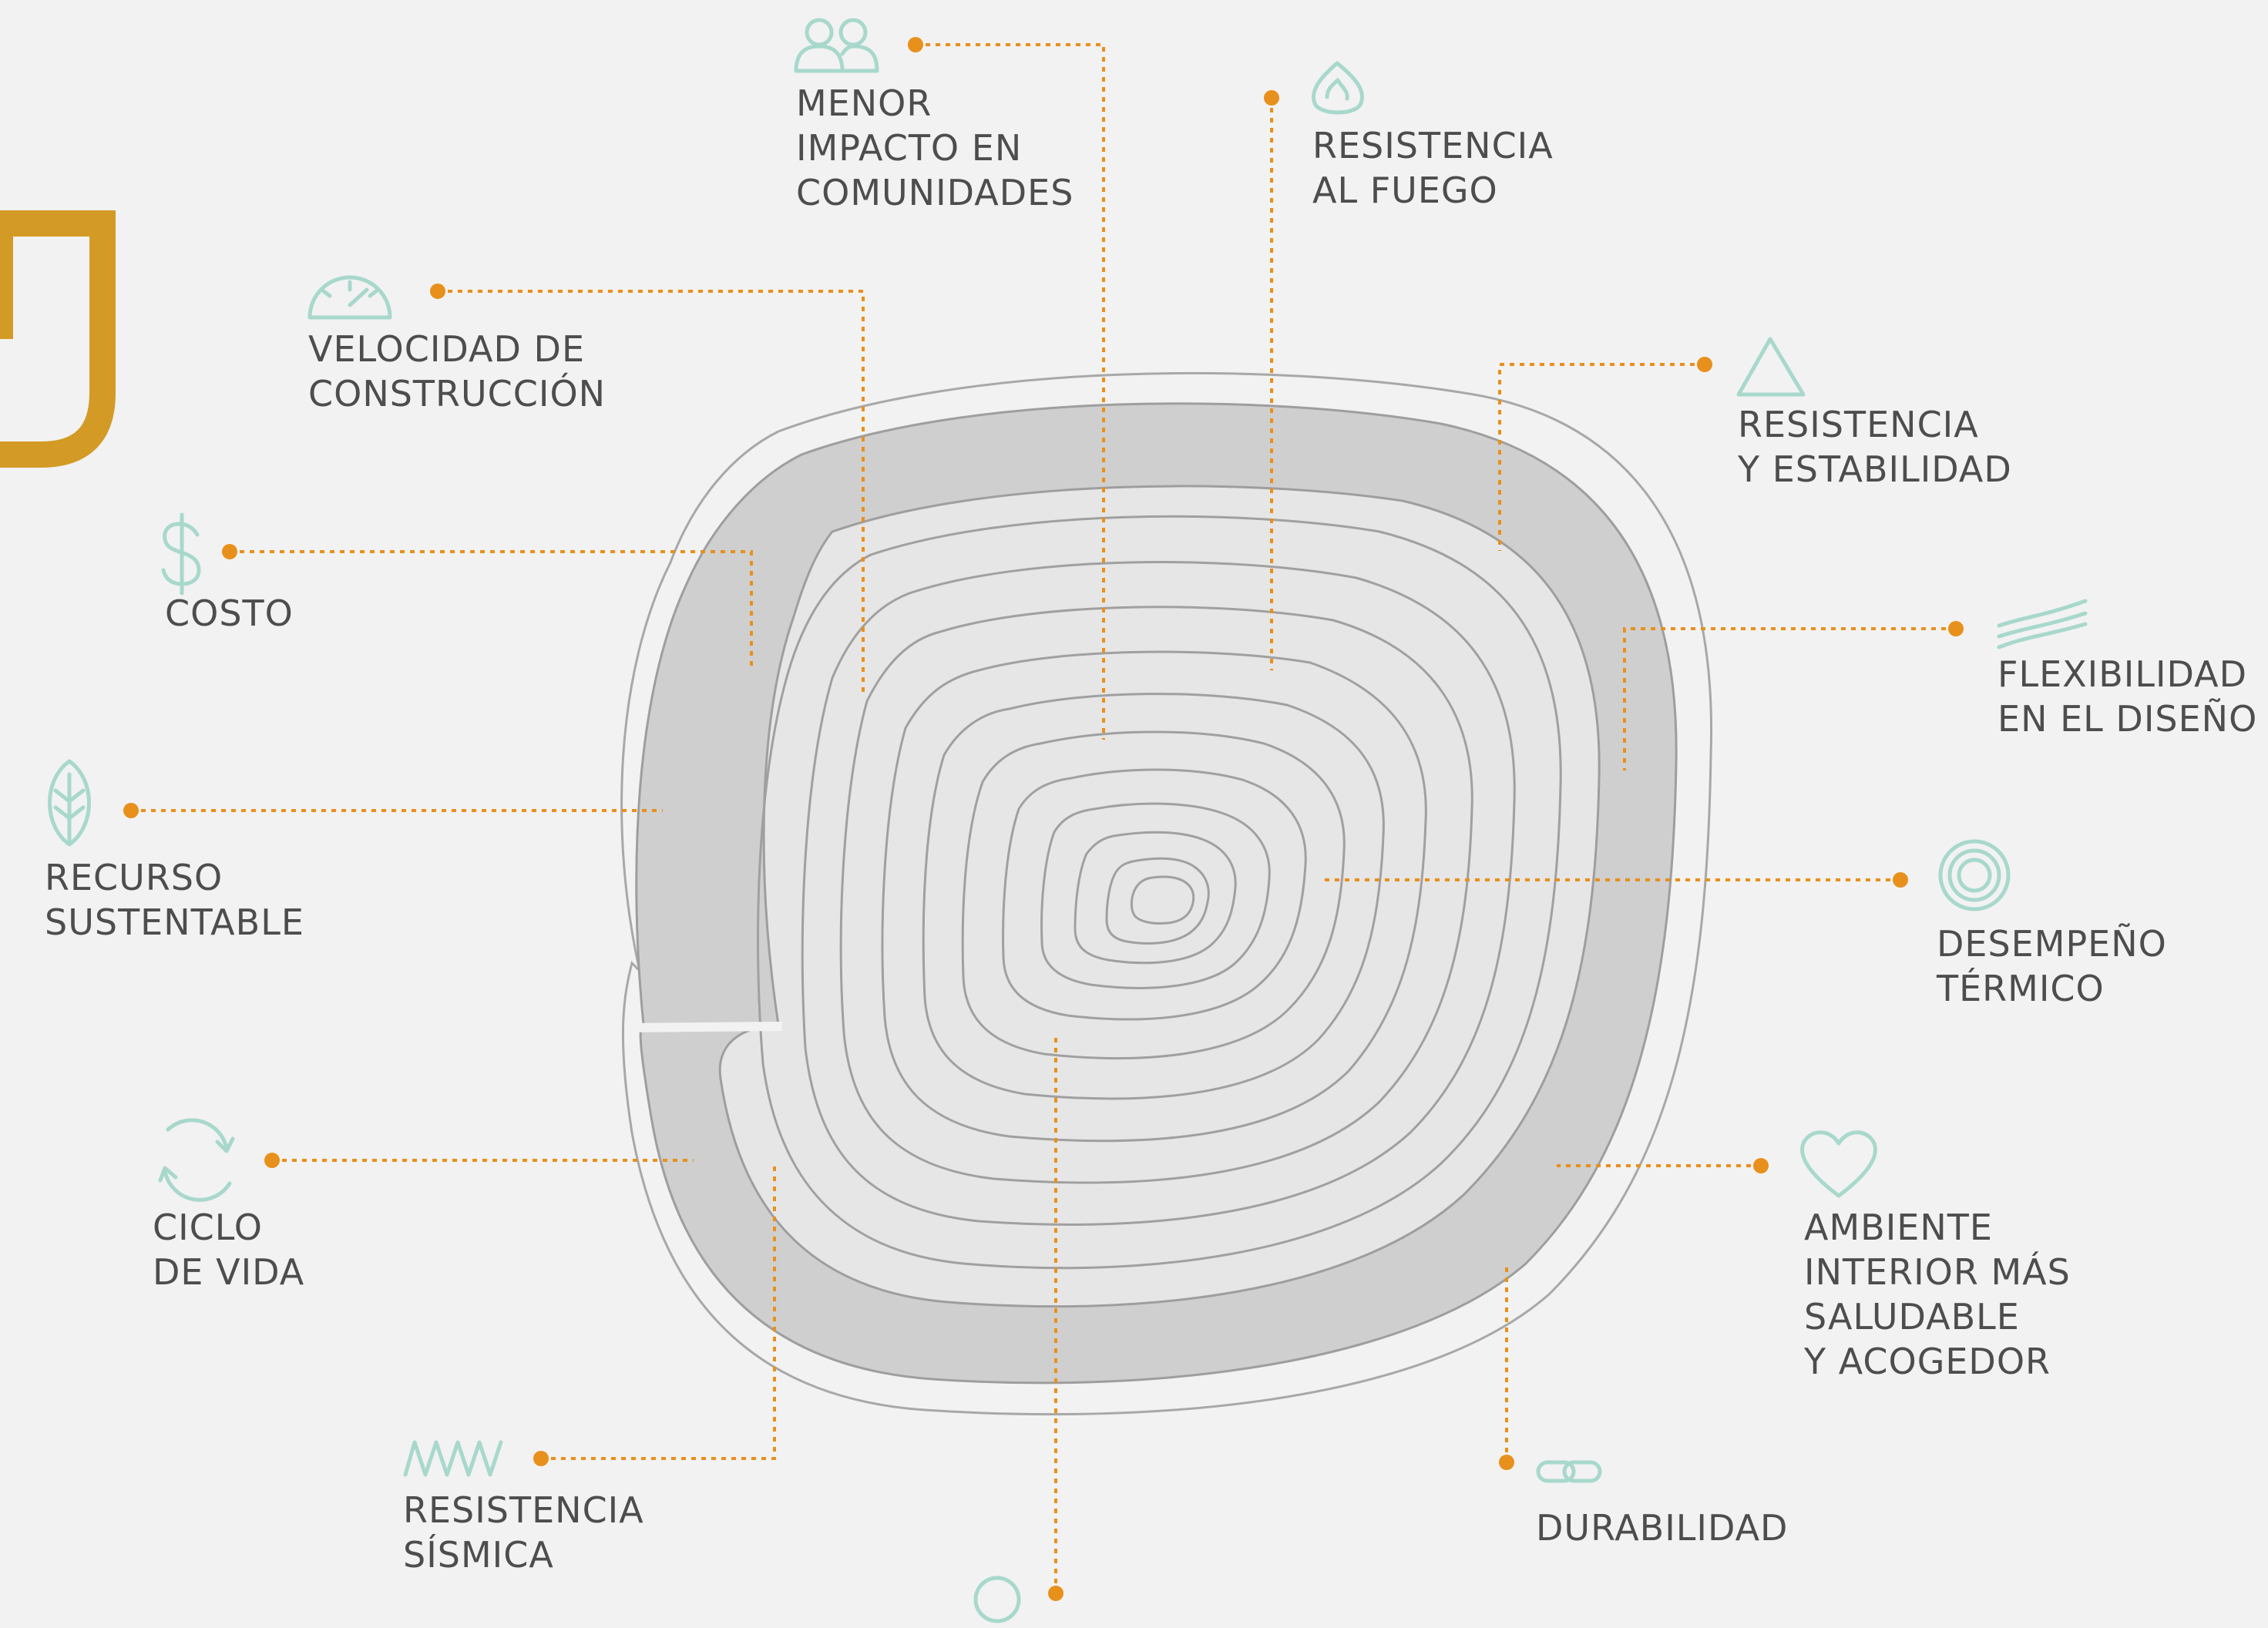 The image size is (2268, 1628). Describe the element at coordinates (1839, 1164) in the screenshot. I see `heart-icon` at that location.